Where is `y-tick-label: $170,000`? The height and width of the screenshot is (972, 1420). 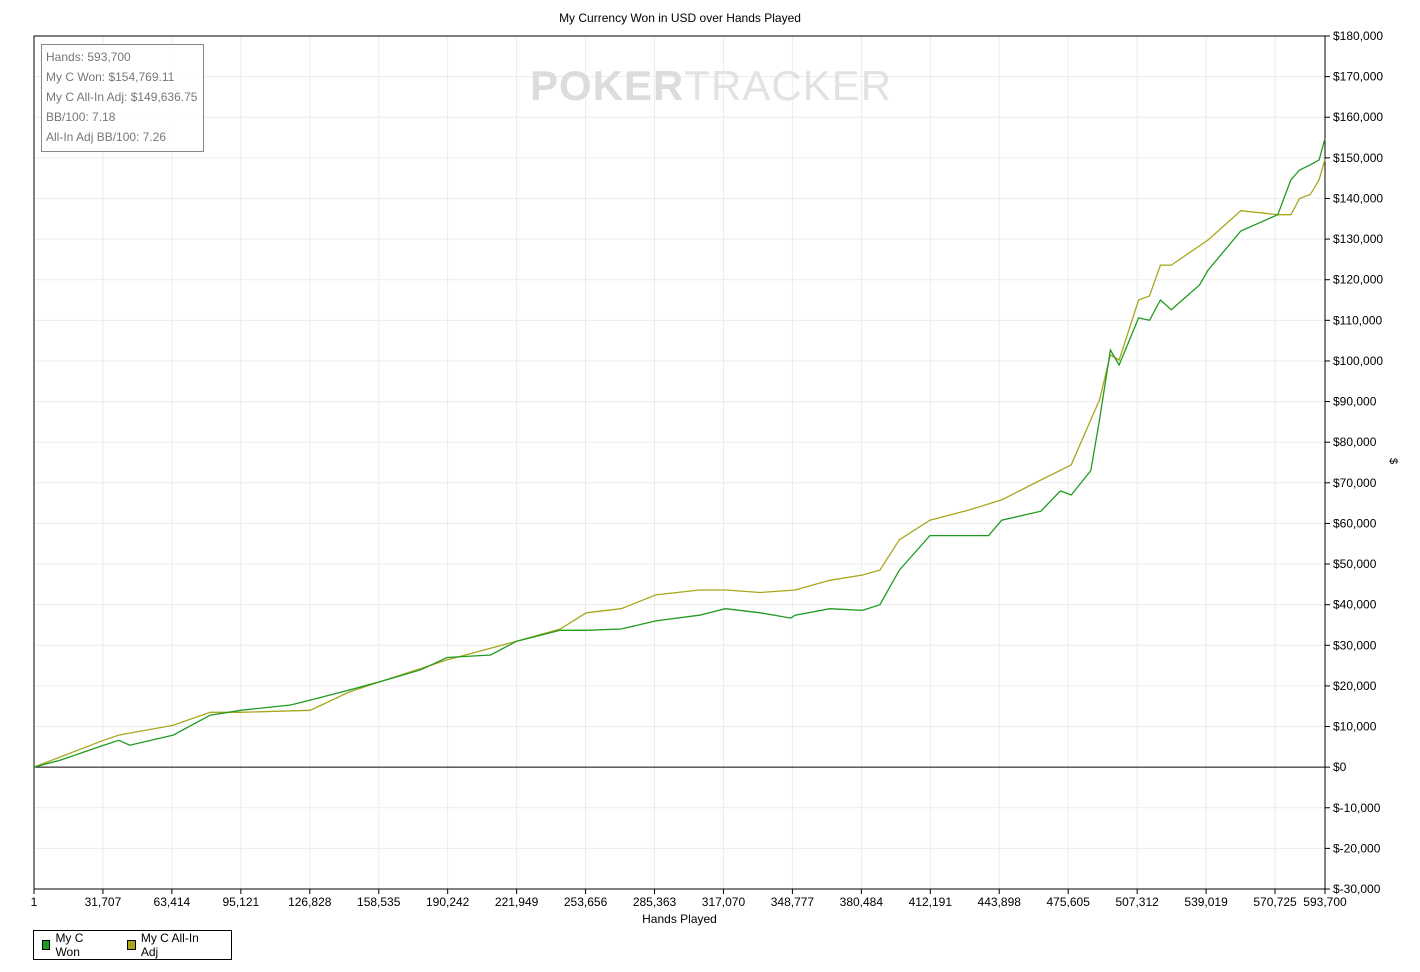
y-tick-label: $170,000 is located at coordinates (1358, 77).